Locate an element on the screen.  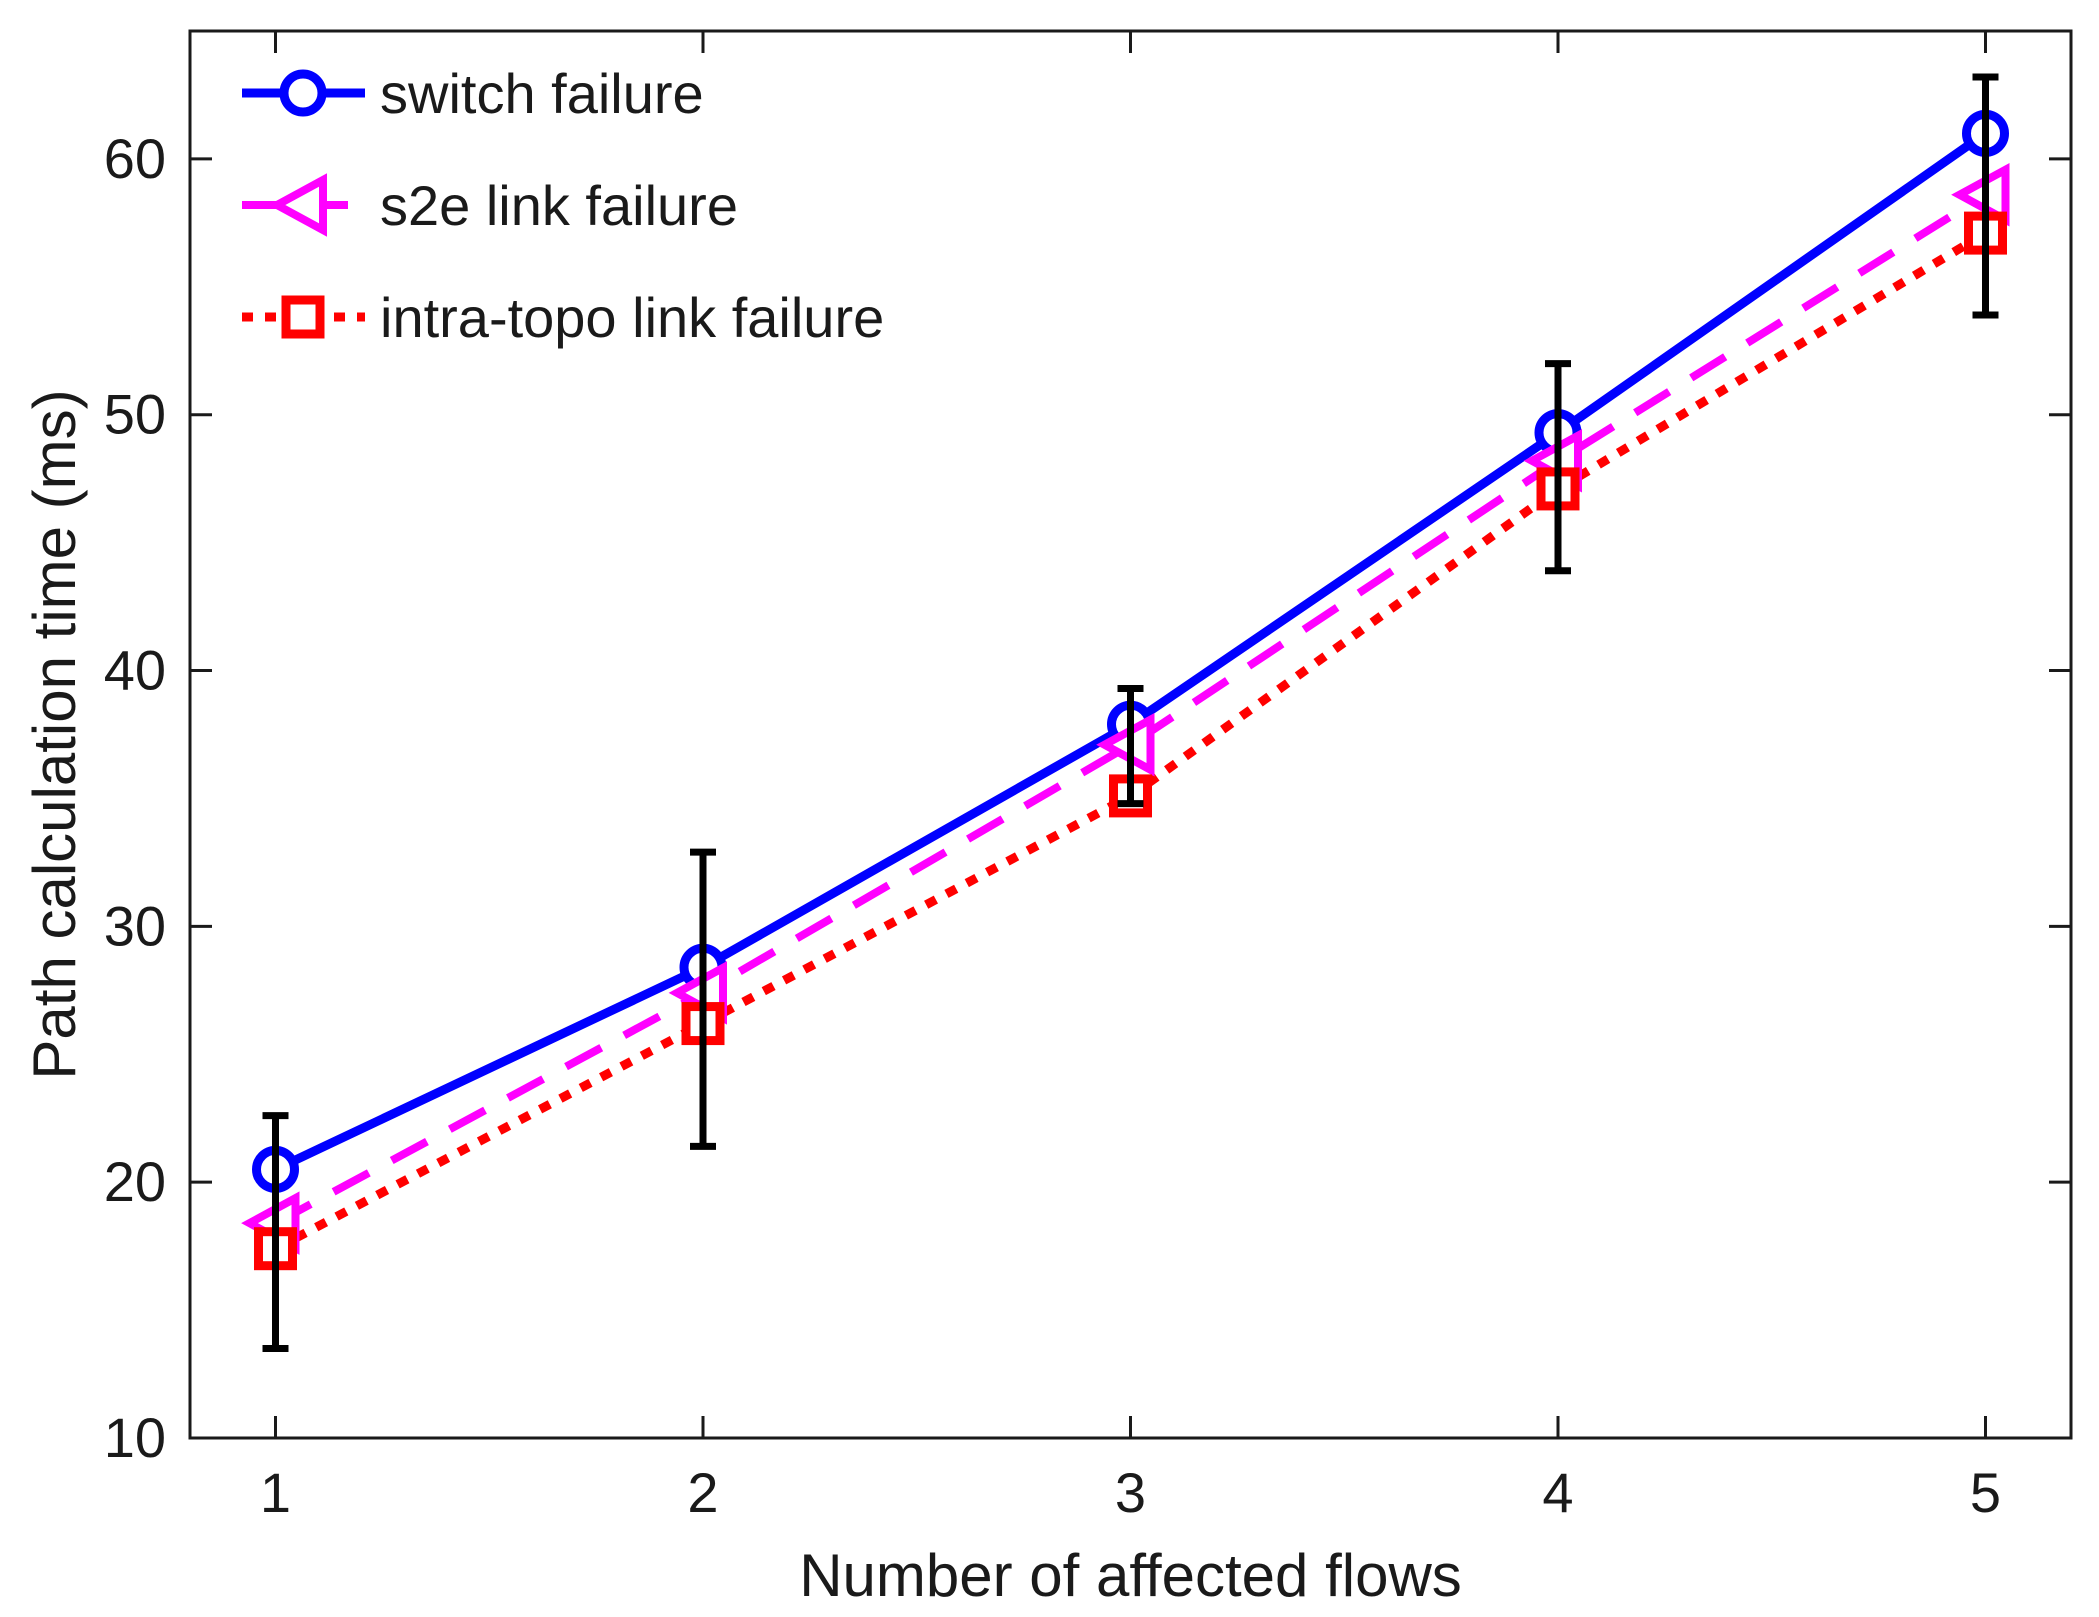
x-tick-label: 4 is located at coordinates (1557, 1492).